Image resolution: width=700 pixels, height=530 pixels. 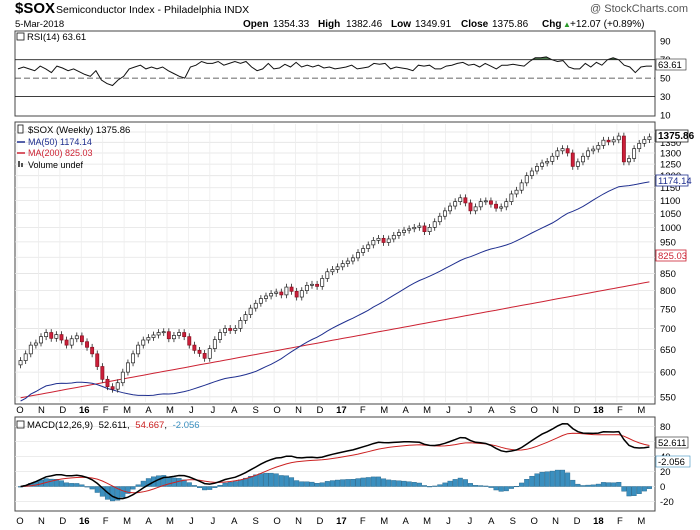 I want to click on macd-tick-label: 20, so click(x=665, y=472).